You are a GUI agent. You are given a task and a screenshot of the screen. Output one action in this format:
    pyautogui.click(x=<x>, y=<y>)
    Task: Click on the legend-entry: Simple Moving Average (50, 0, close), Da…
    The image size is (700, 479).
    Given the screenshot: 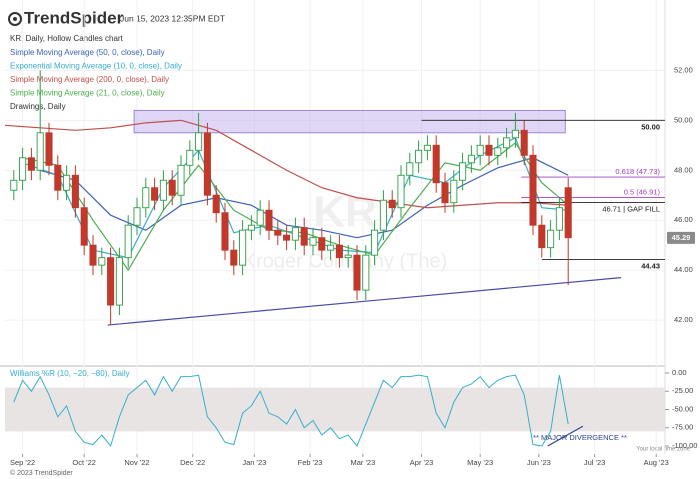 What is the action you would take?
    pyautogui.click(x=87, y=52)
    